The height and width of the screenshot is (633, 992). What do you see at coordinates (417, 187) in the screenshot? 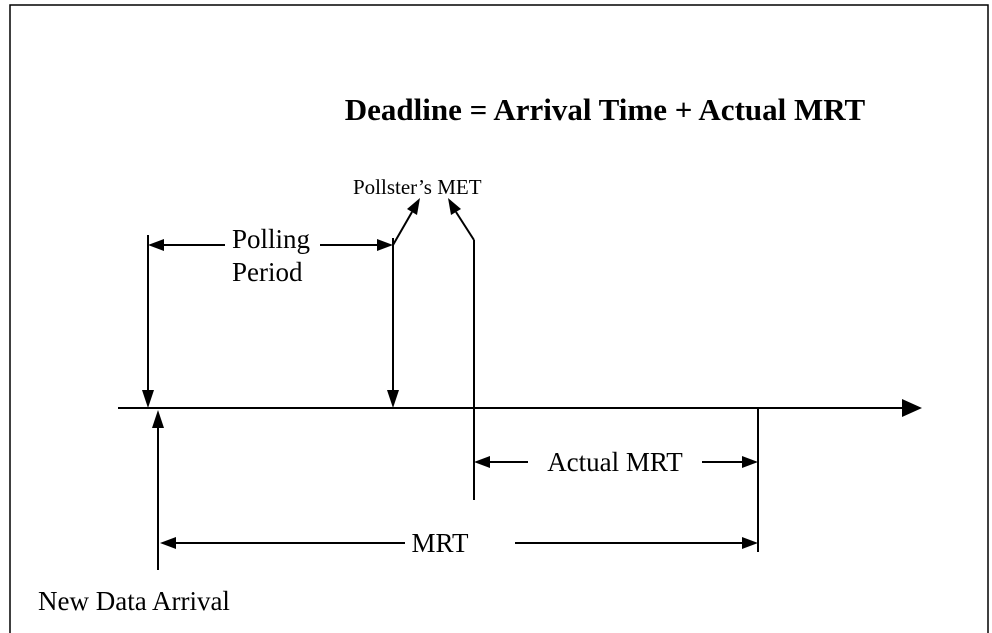
I see `label: Pollster’s MET` at bounding box center [417, 187].